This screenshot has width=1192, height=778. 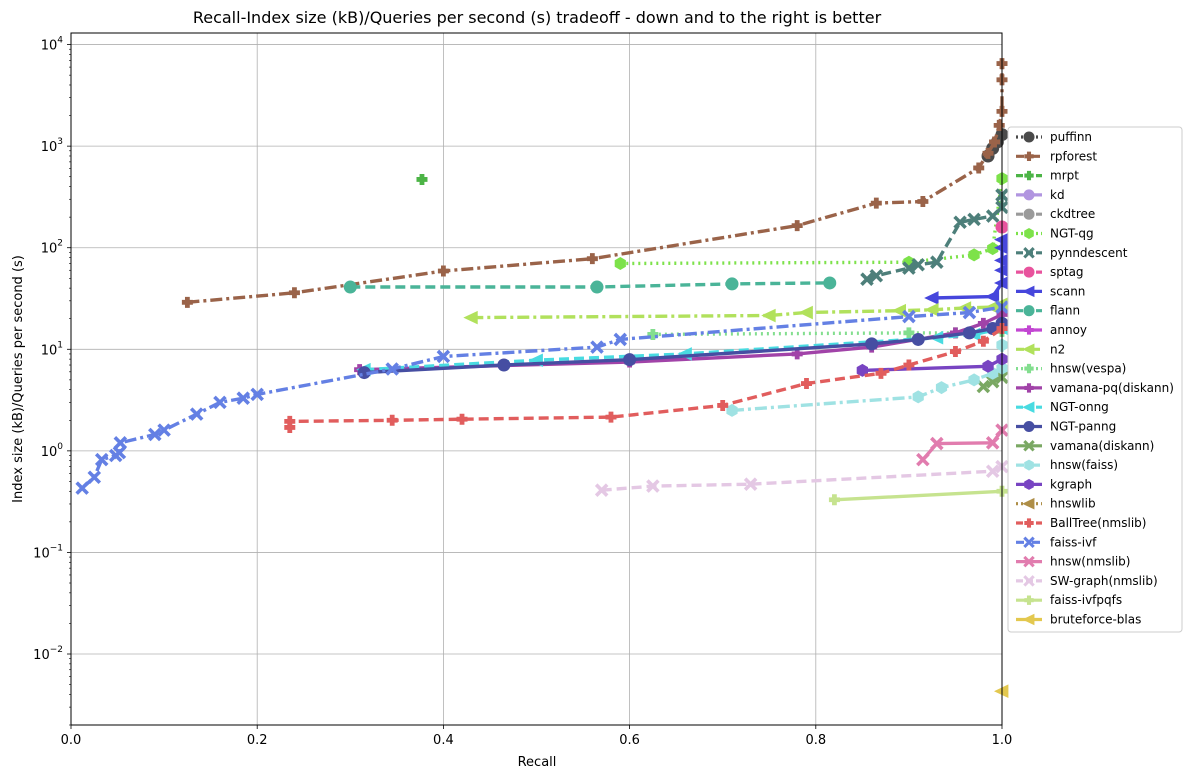 I want to click on legend-marker-ngt-qg, so click(x=1029, y=233).